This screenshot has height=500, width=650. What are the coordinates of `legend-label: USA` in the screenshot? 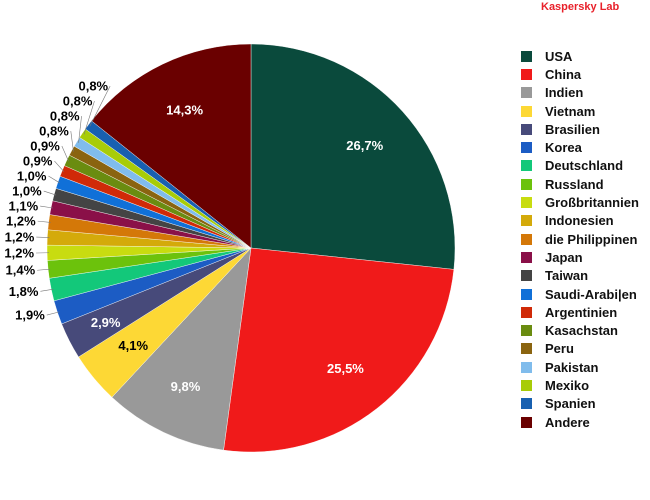 It's located at (559, 56).